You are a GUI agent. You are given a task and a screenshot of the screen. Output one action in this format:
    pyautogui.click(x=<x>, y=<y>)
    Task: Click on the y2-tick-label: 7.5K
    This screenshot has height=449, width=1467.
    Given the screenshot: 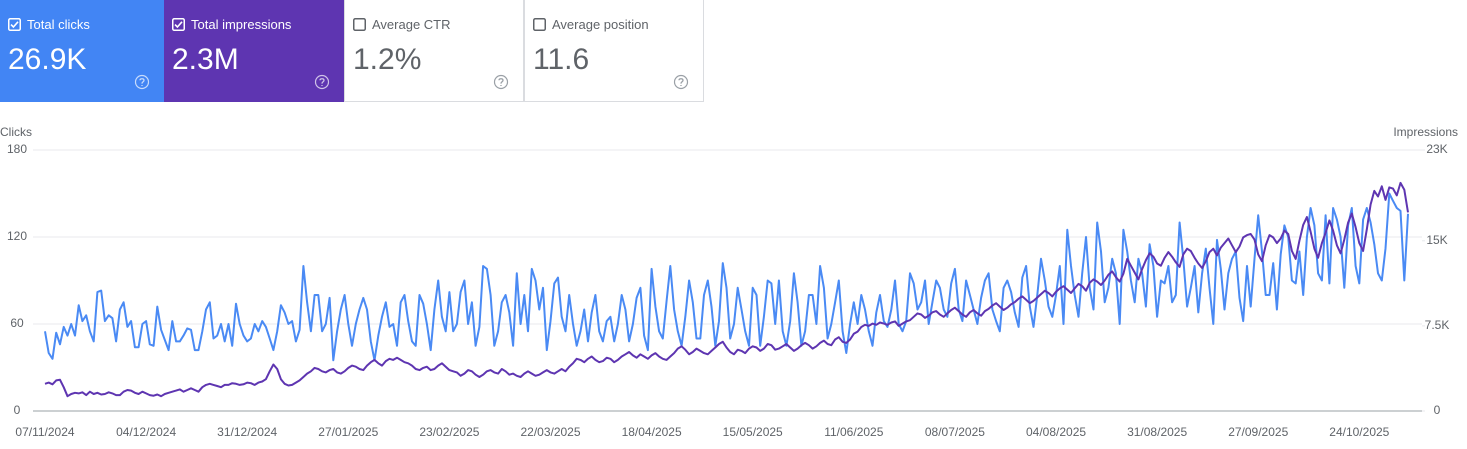 What is the action you would take?
    pyautogui.click(x=1437, y=325)
    